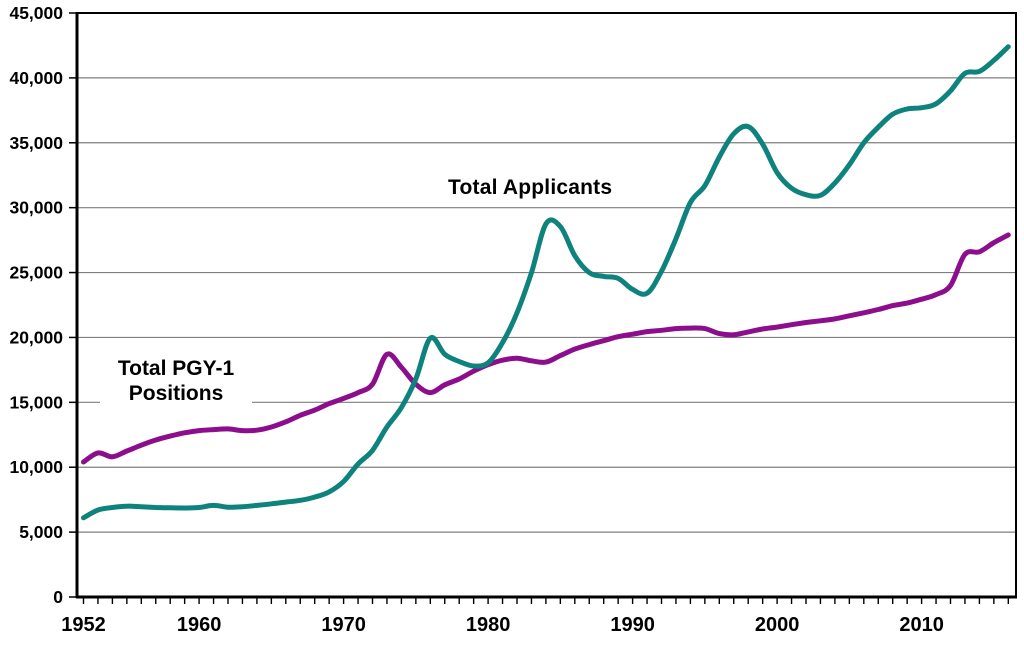  I want to click on y-axis-label-40000: 40,000, so click(36, 78).